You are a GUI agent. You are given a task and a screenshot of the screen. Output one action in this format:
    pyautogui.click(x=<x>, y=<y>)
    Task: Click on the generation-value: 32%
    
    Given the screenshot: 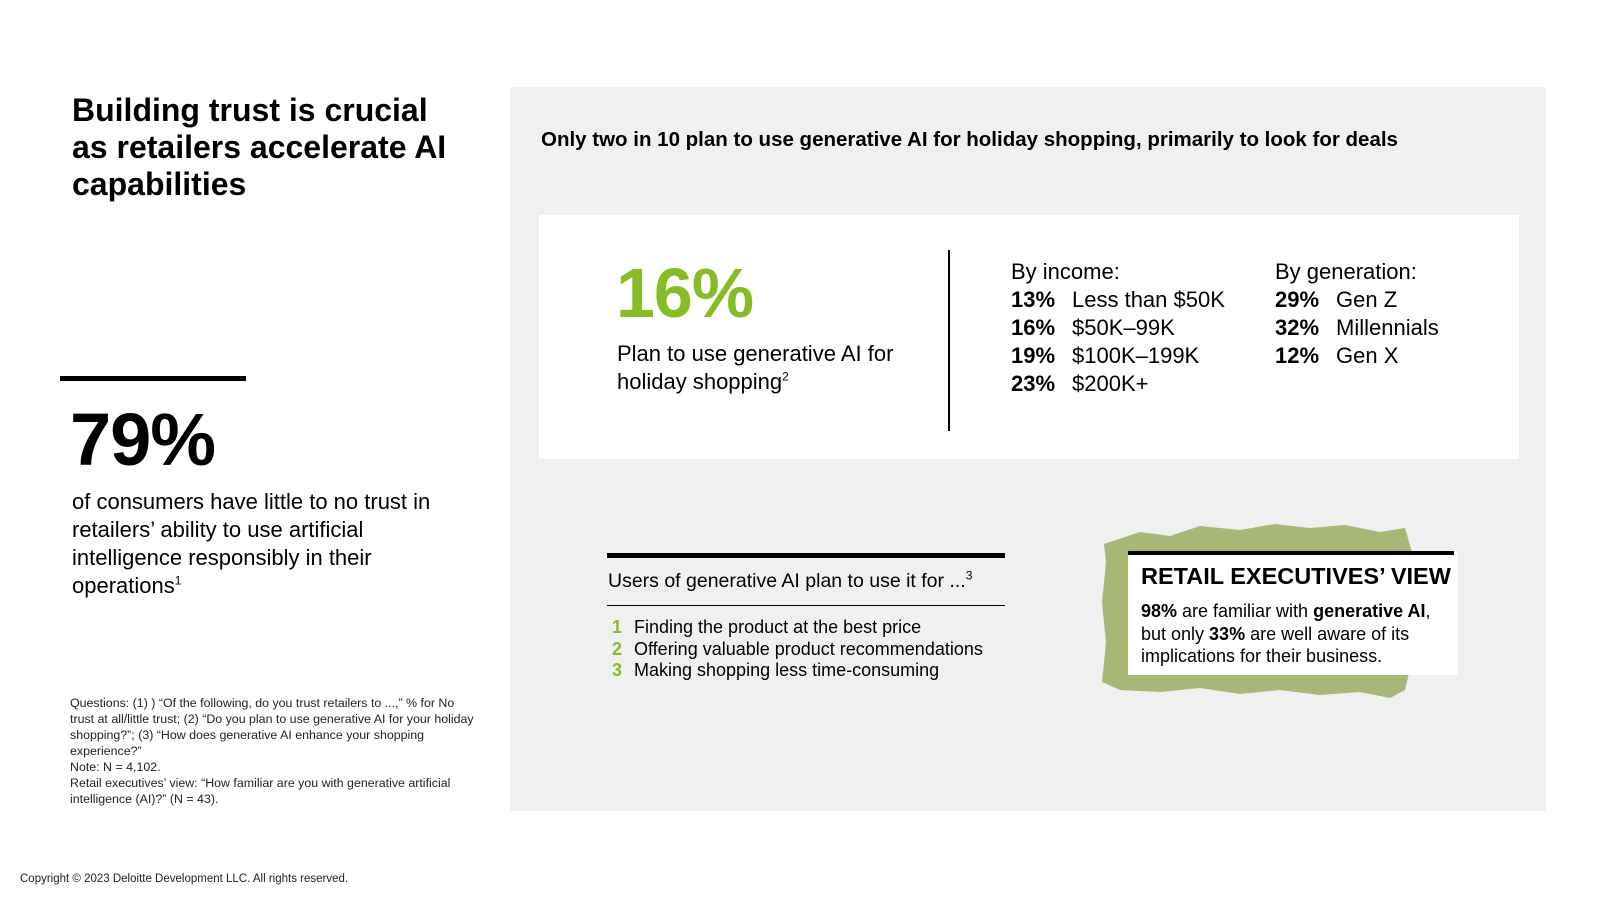 What is the action you would take?
    pyautogui.click(x=1297, y=327)
    